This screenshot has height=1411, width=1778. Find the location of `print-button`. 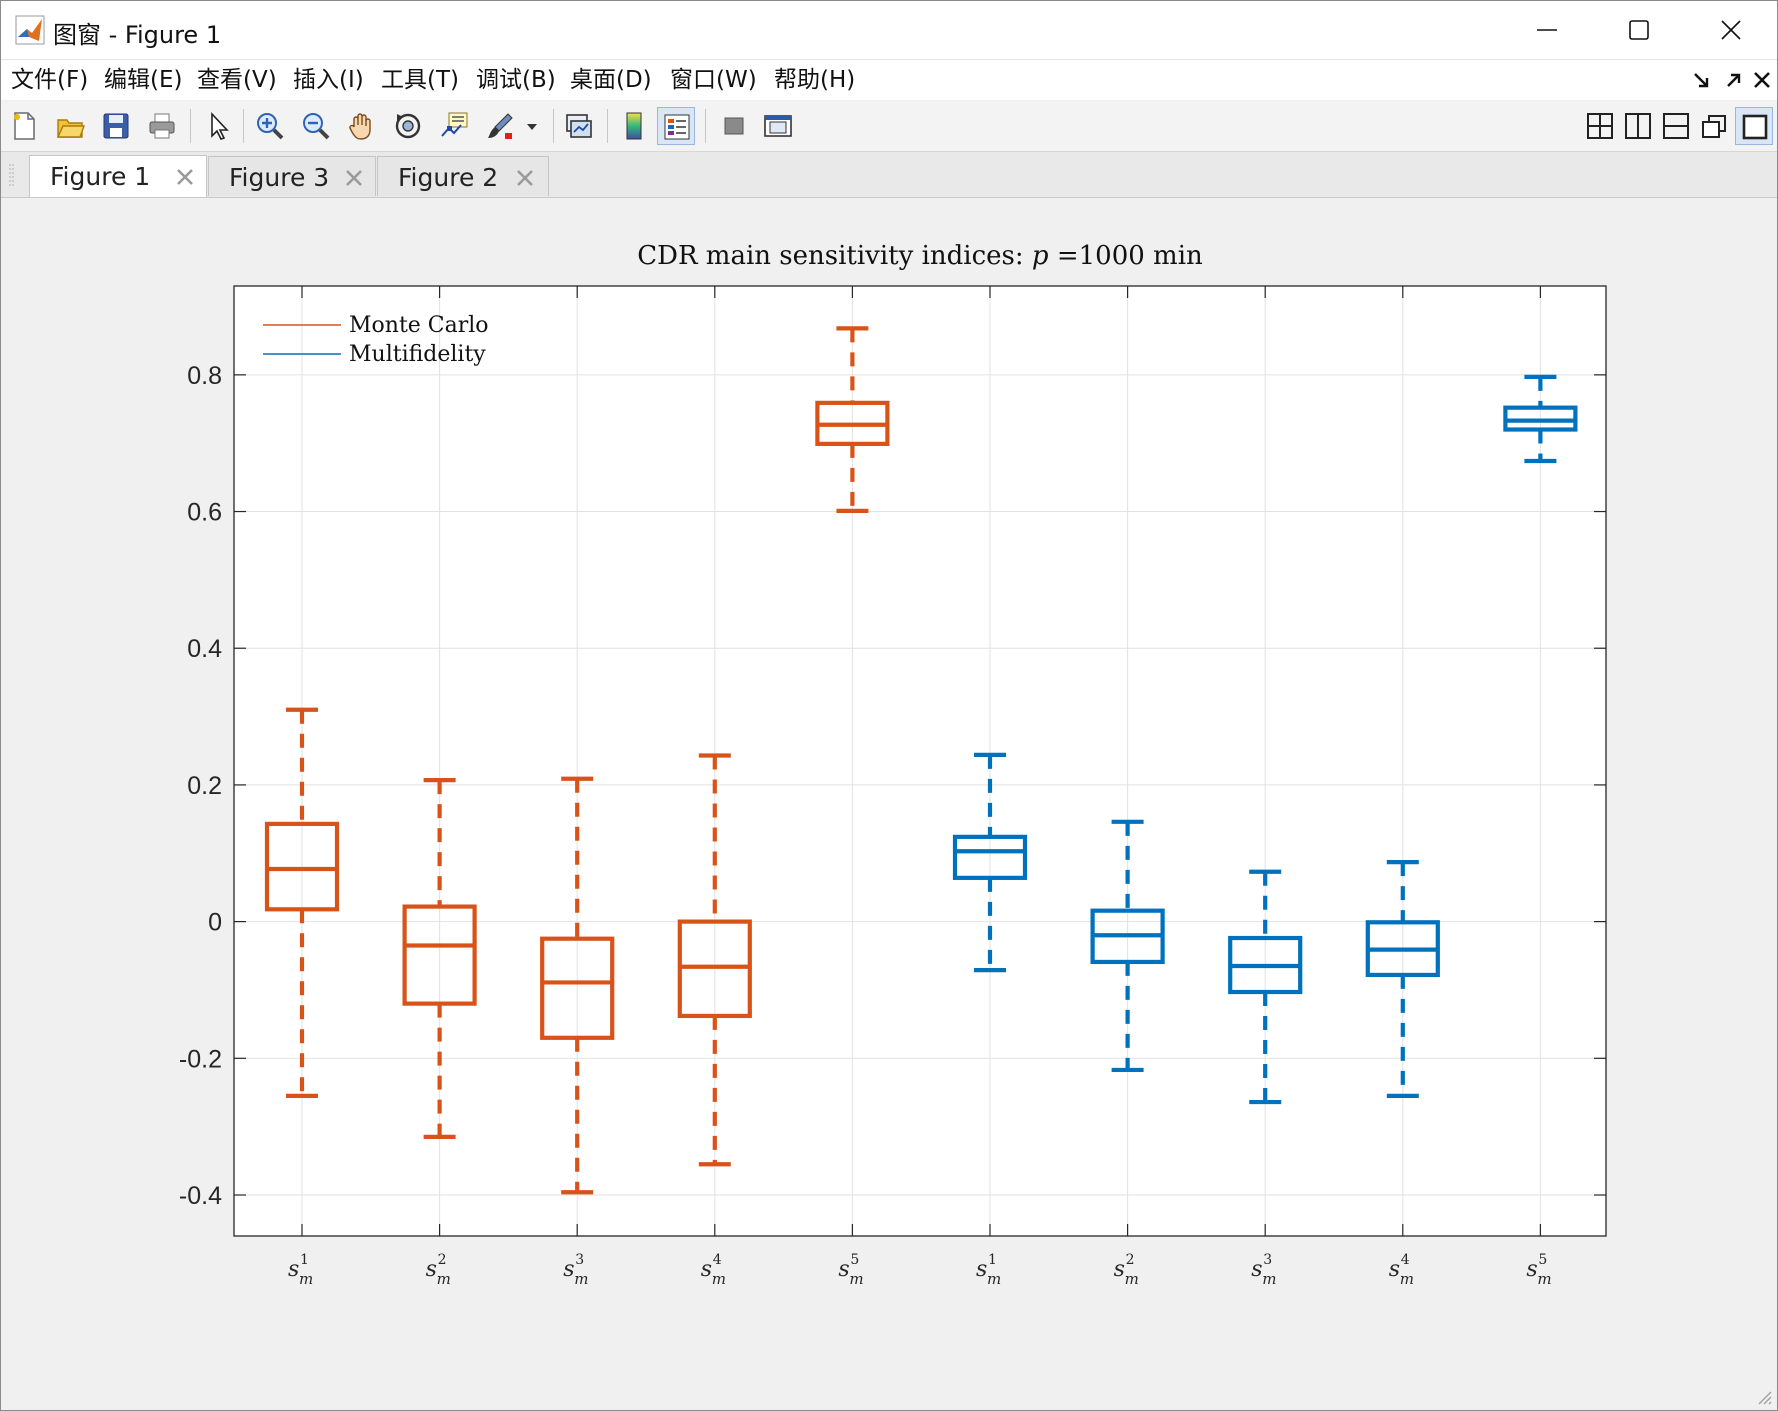

print-button is located at coordinates (162, 126).